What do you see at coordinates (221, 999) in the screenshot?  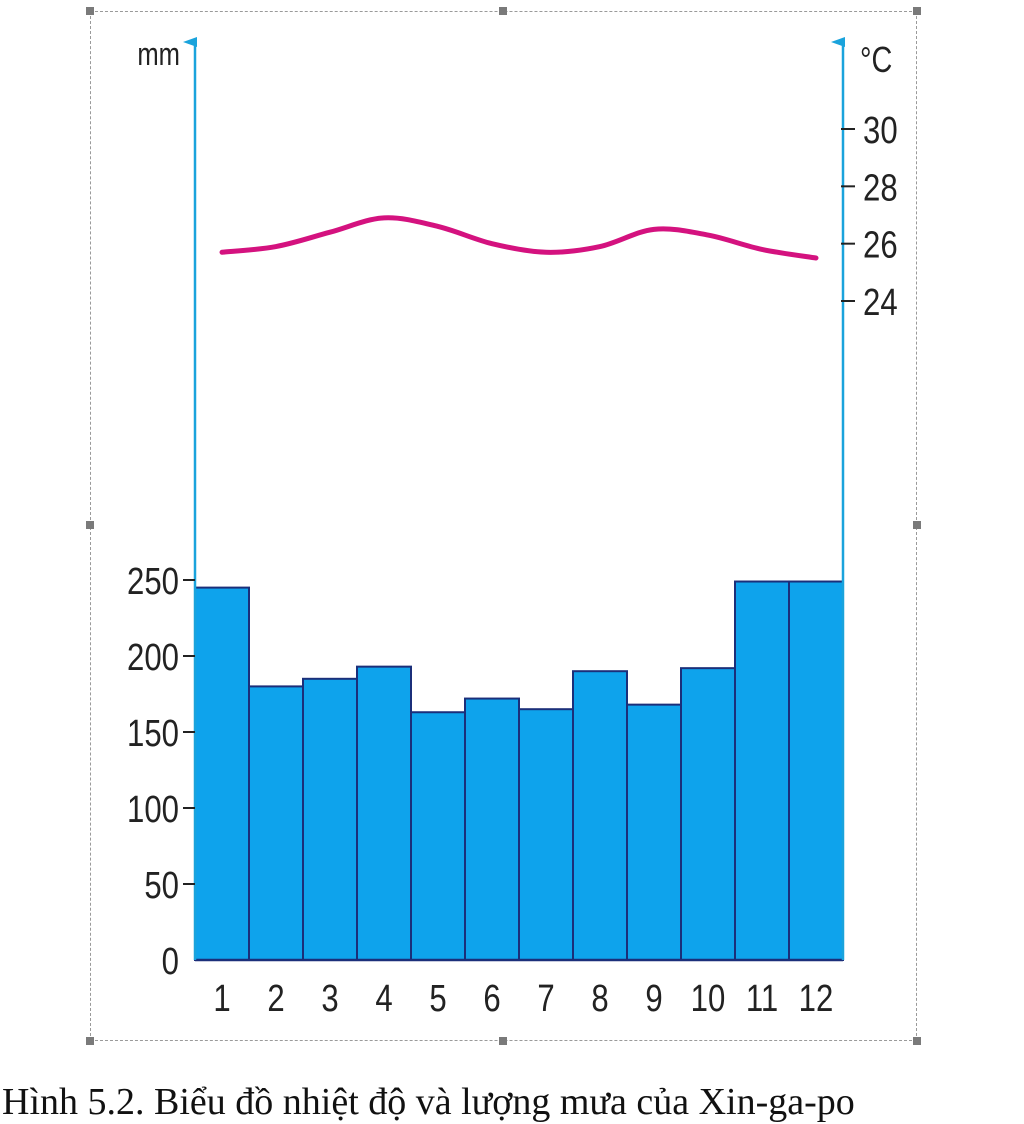 I see `x-tick-label-1: 1` at bounding box center [221, 999].